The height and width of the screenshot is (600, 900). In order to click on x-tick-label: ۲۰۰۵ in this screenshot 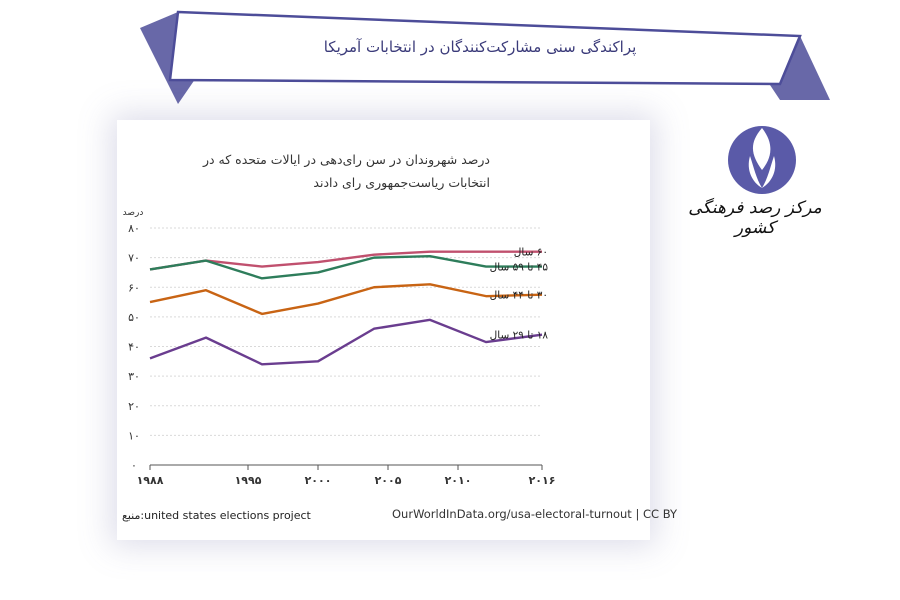, I will do `click(388, 480)`.